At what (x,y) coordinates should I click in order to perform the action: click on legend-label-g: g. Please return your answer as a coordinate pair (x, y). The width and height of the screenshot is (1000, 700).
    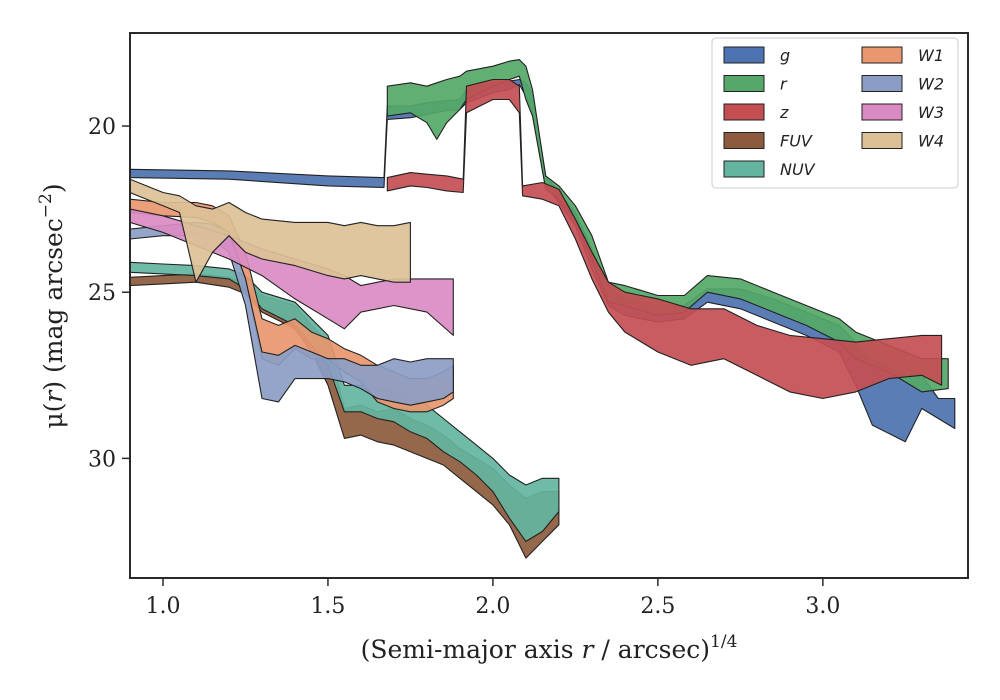
    Looking at the image, I should click on (785, 55).